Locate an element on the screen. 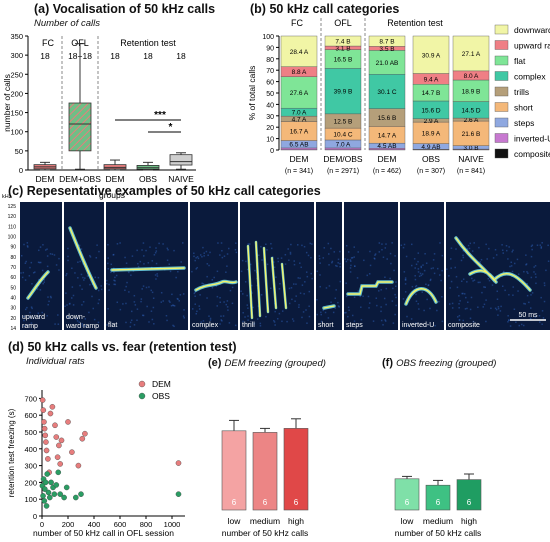  significance-stars: * is located at coordinates (171, 127).